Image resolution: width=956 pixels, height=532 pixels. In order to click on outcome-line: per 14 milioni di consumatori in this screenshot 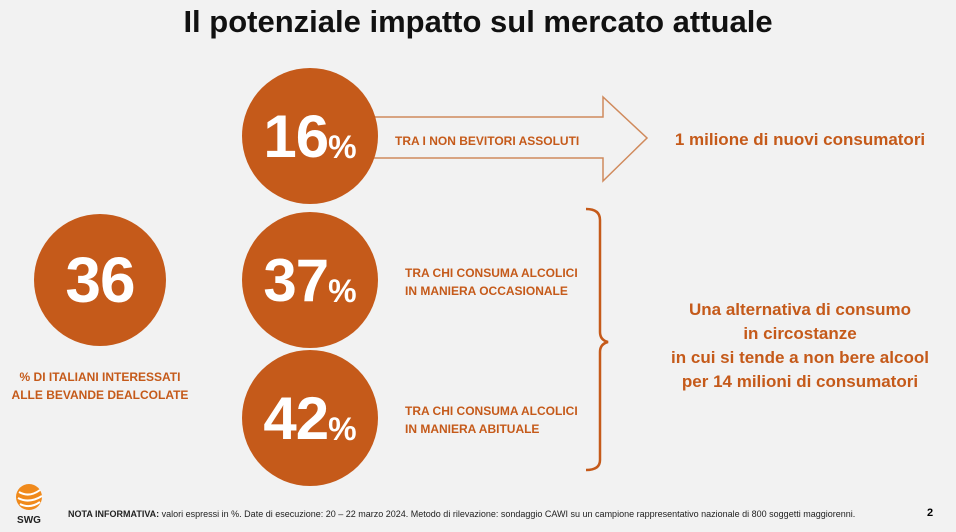, I will do `click(800, 381)`.